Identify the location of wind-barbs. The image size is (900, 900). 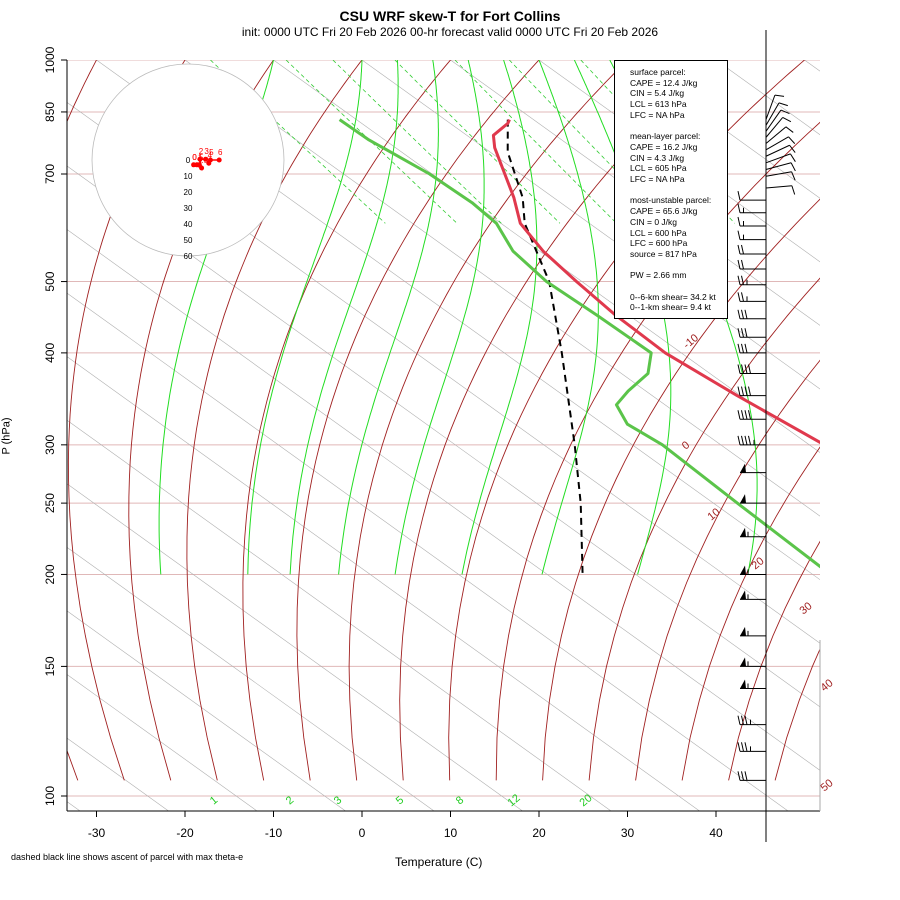
(766, 437).